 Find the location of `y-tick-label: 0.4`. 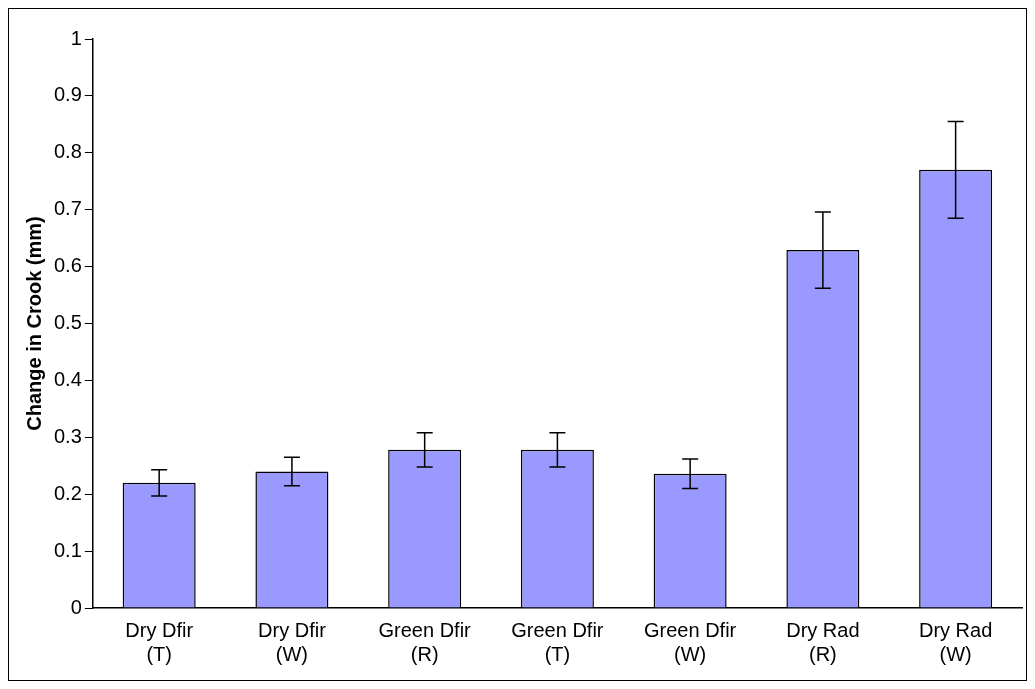

y-tick-label: 0.4 is located at coordinates (67, 378).